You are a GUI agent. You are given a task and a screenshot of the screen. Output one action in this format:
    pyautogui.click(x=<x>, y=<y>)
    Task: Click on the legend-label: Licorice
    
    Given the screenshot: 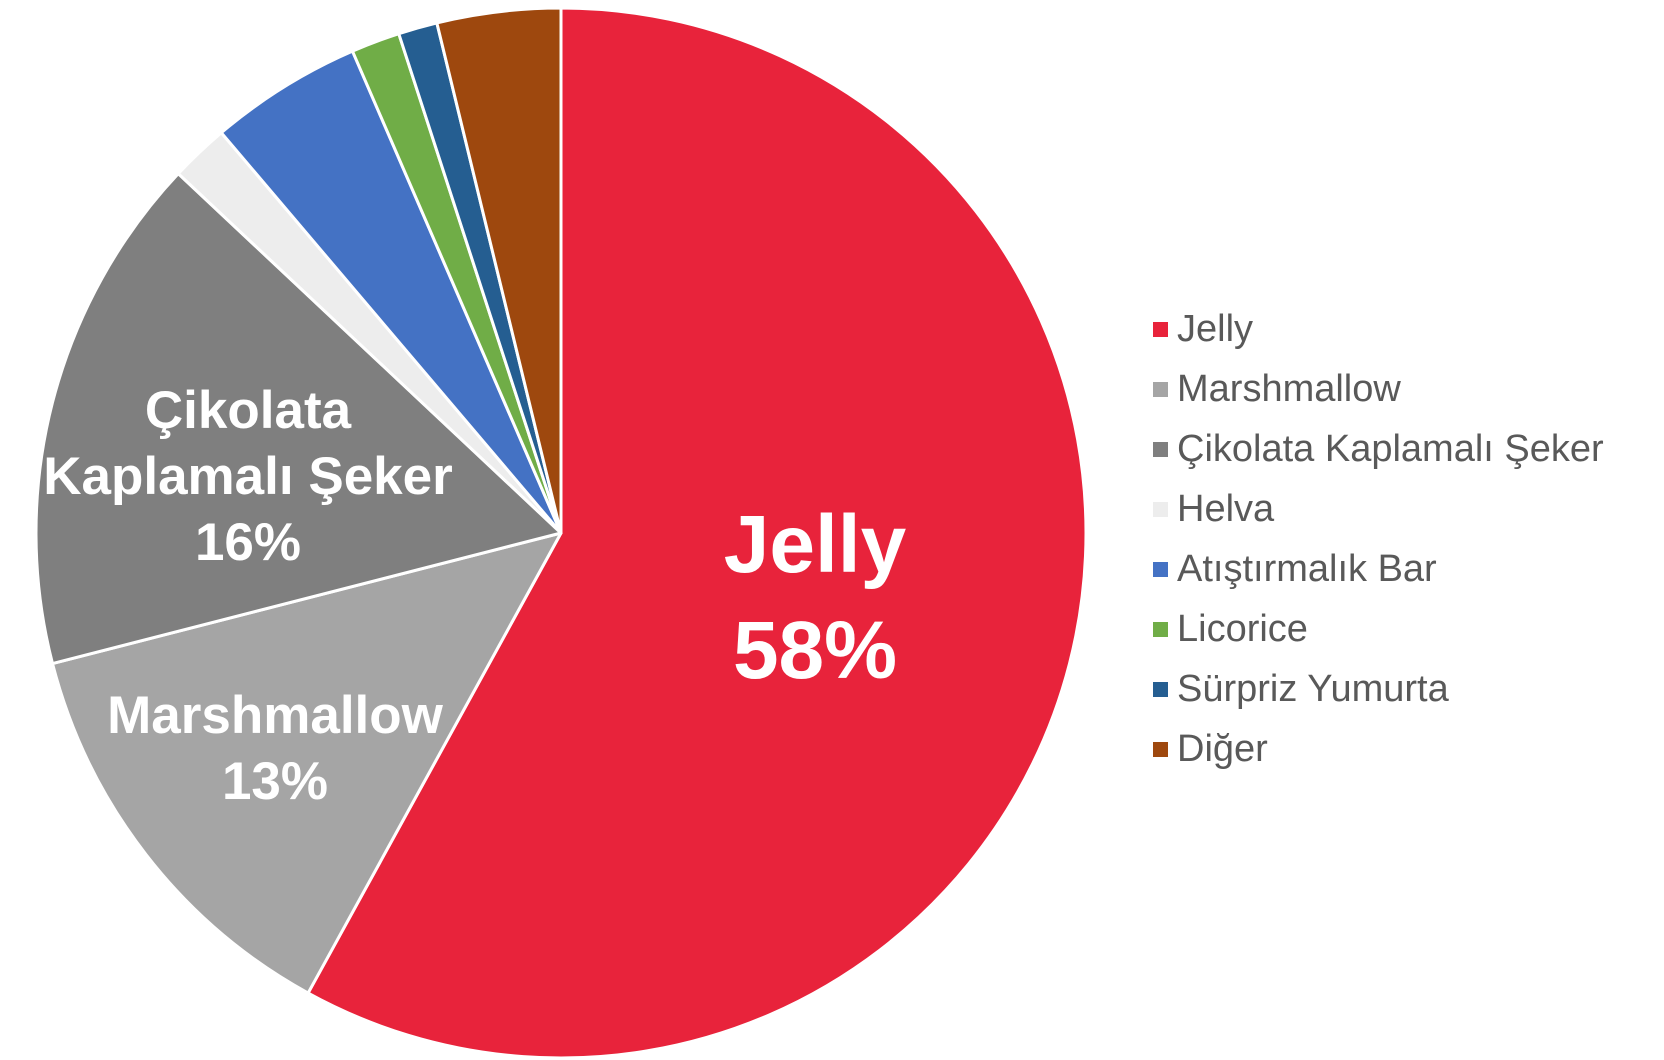 What is the action you would take?
    pyautogui.click(x=1242, y=628)
    